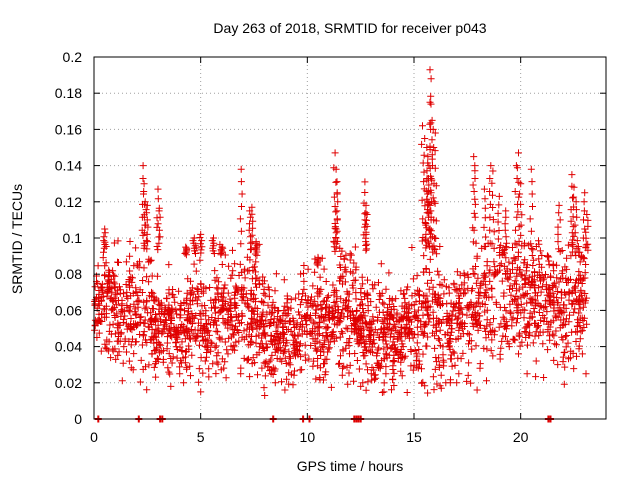 The width and height of the screenshot is (640, 480). I want to click on x-tick-label: 20, so click(521, 437).